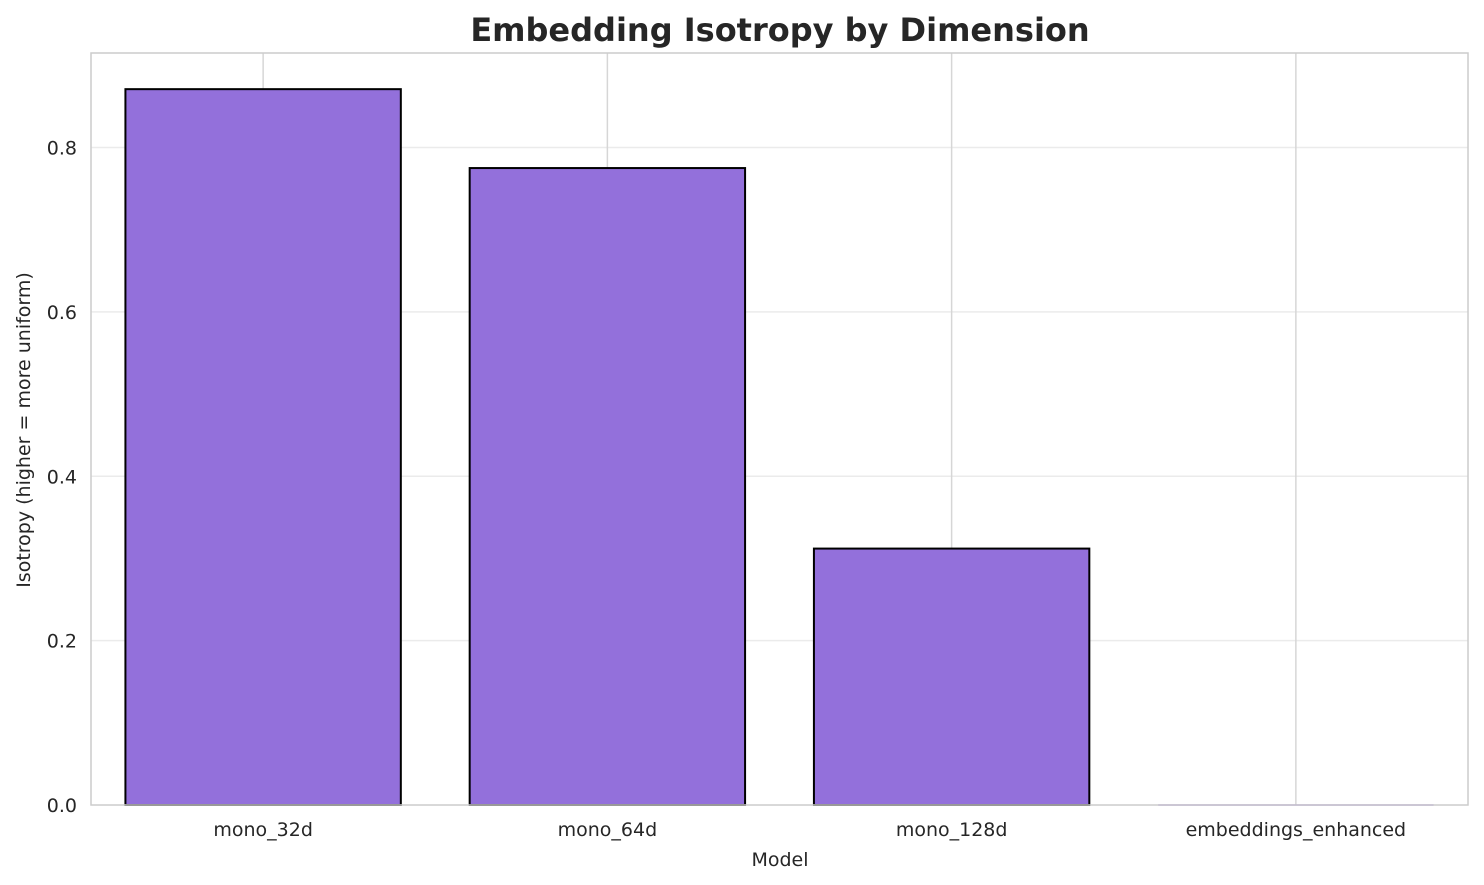 The height and width of the screenshot is (885, 1484). I want to click on y-tick-label: 0.4, so click(62, 477).